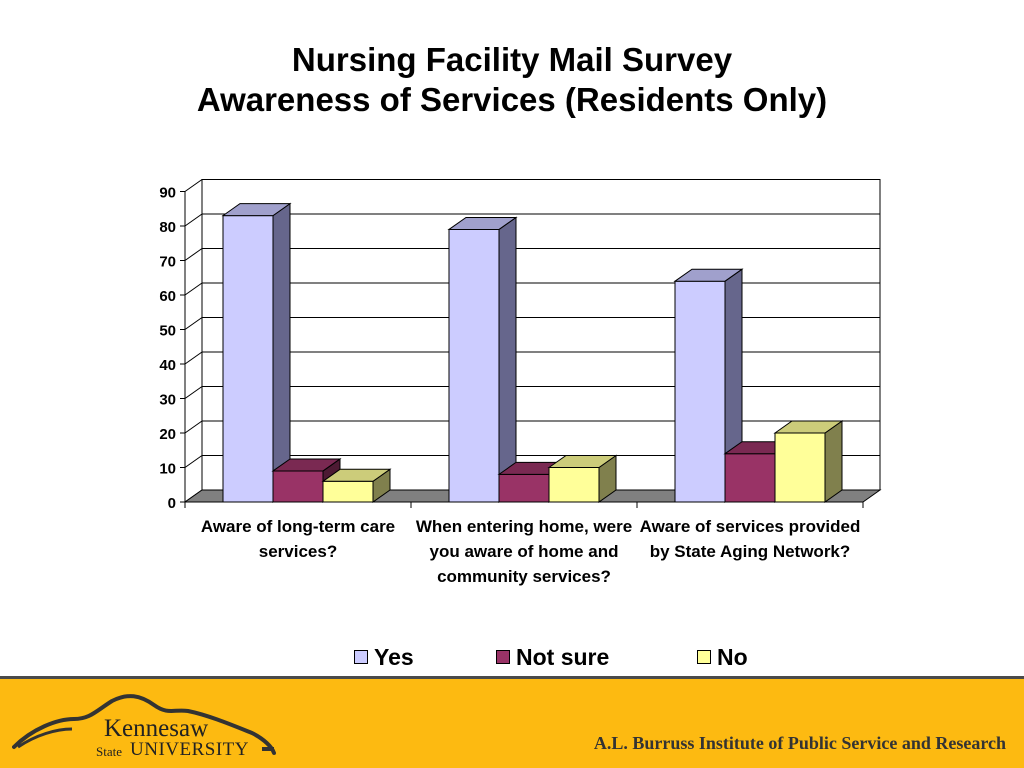 This screenshot has height=768, width=1024. I want to click on mountain-logo-icon, so click(144, 724).